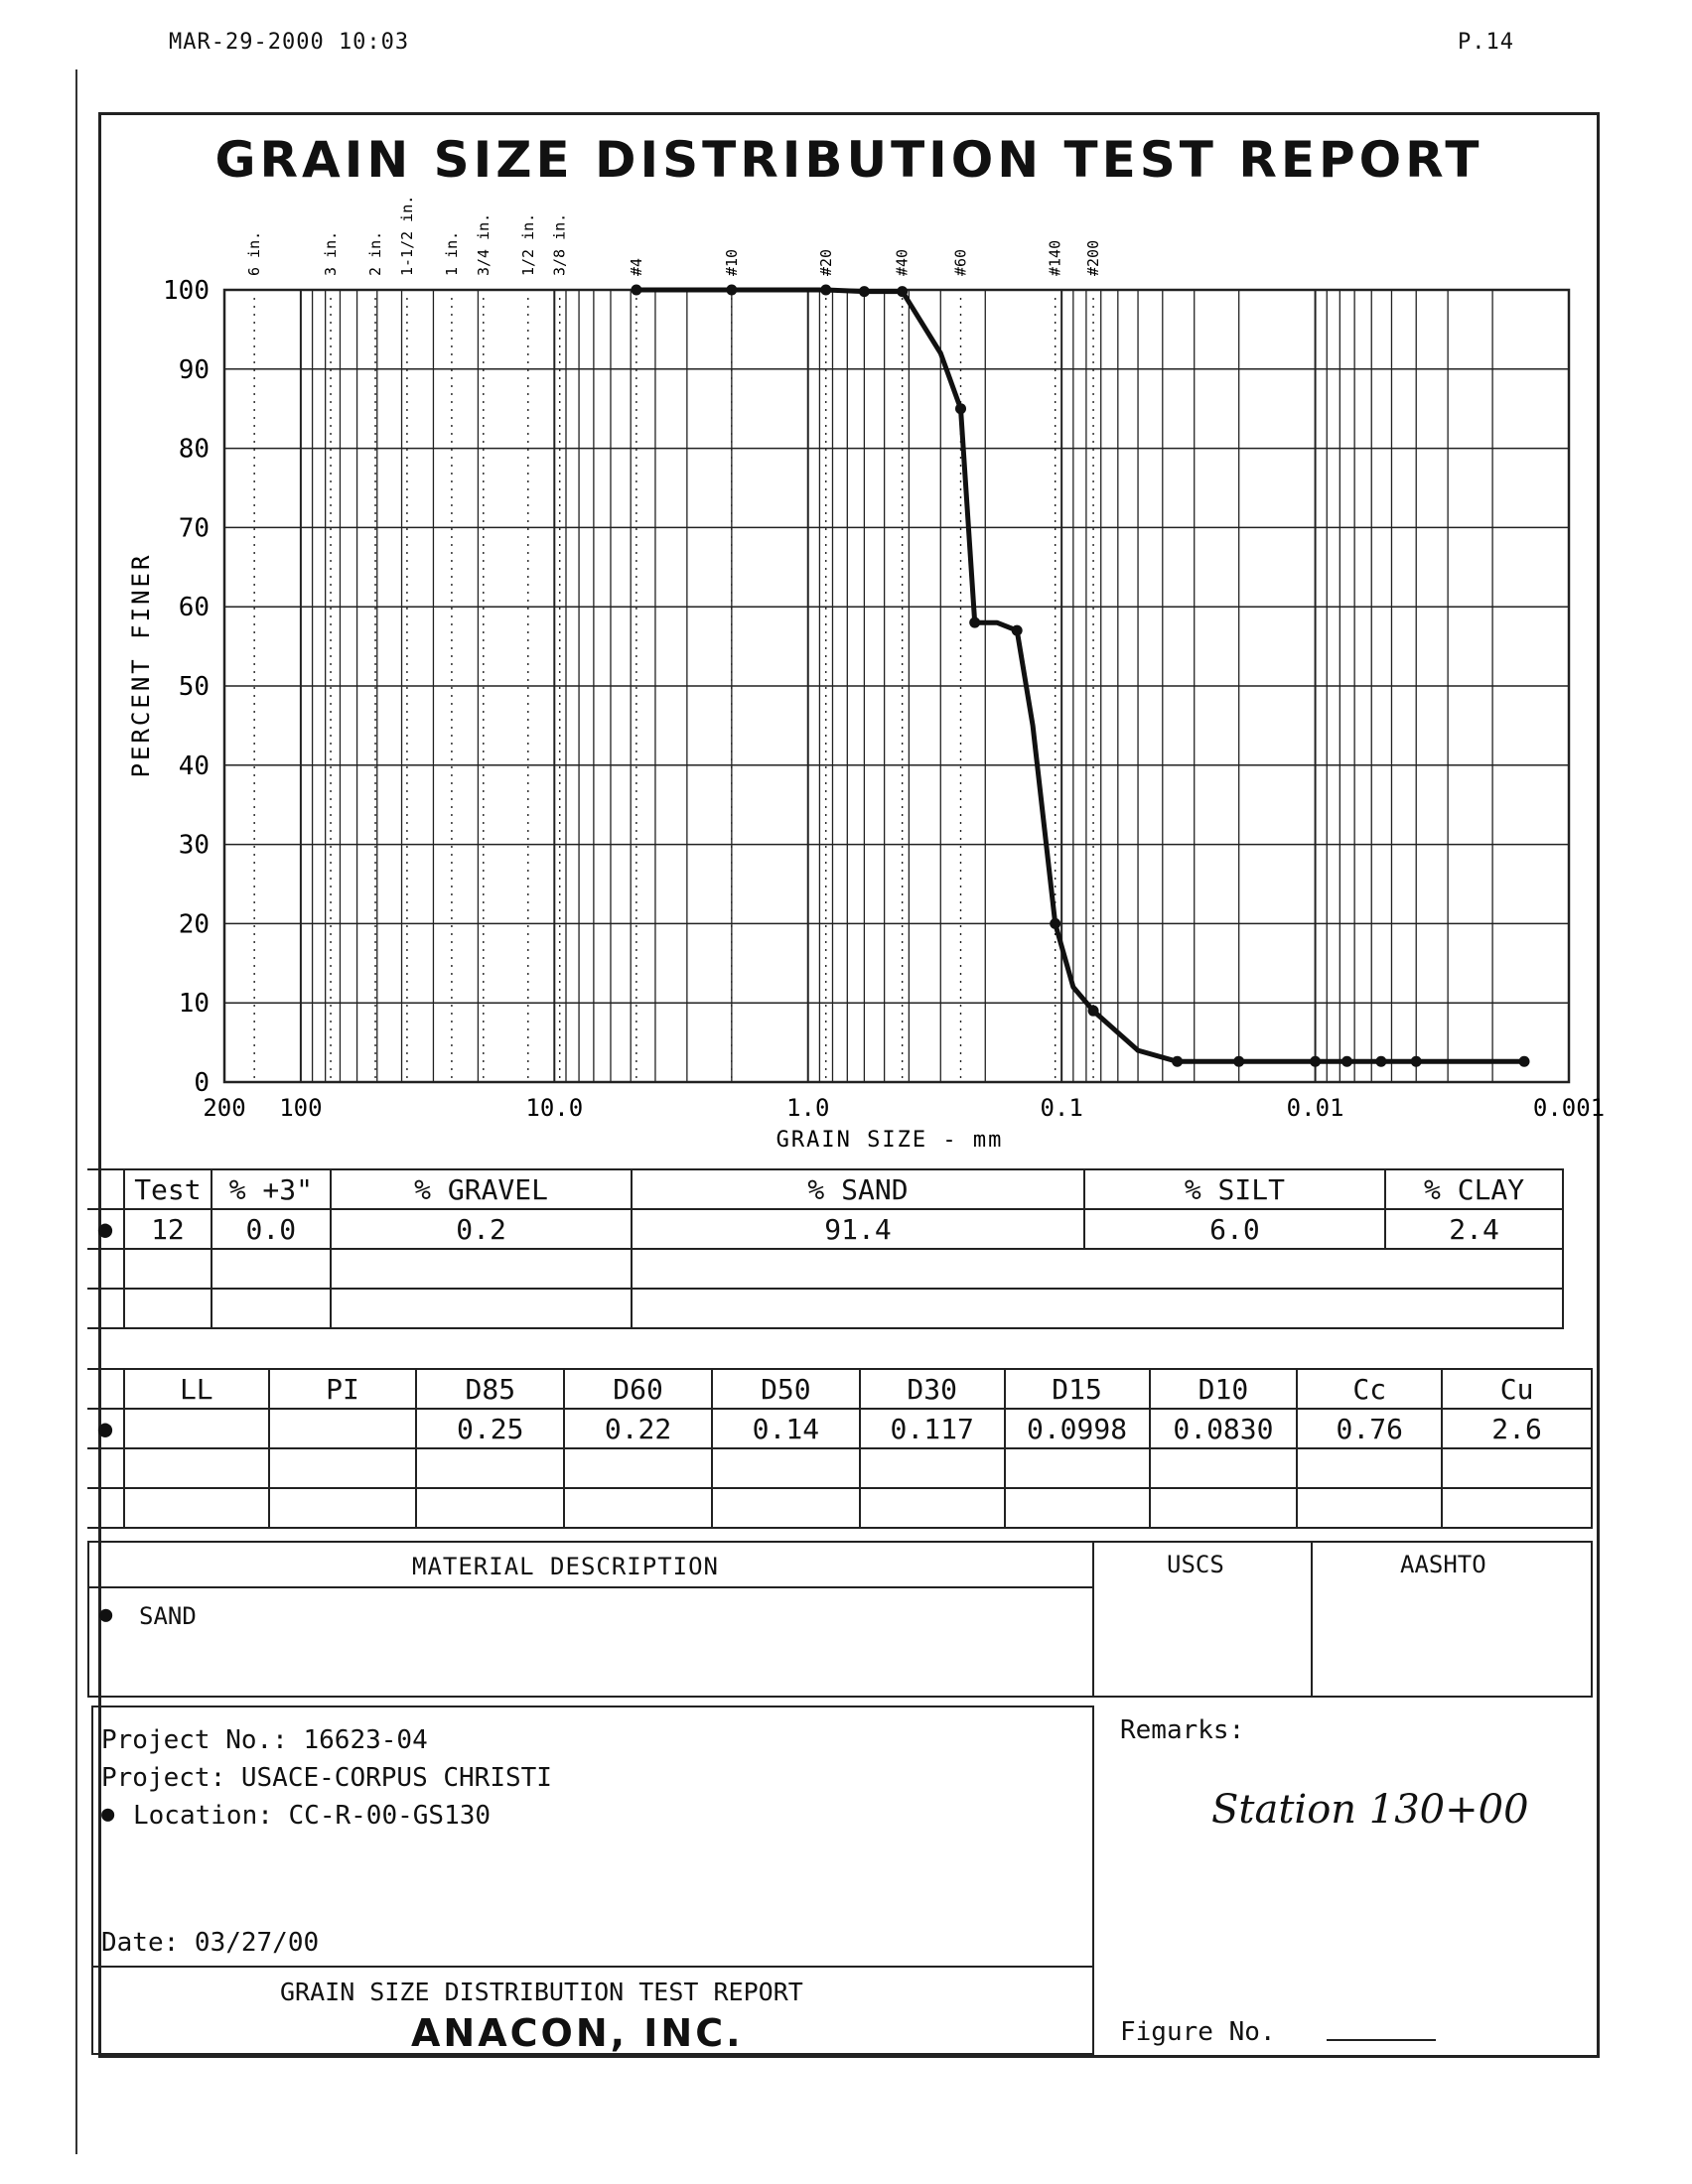 This screenshot has width=1692, height=2184. I want to click on uscs-header: USCS, so click(1195, 1564).